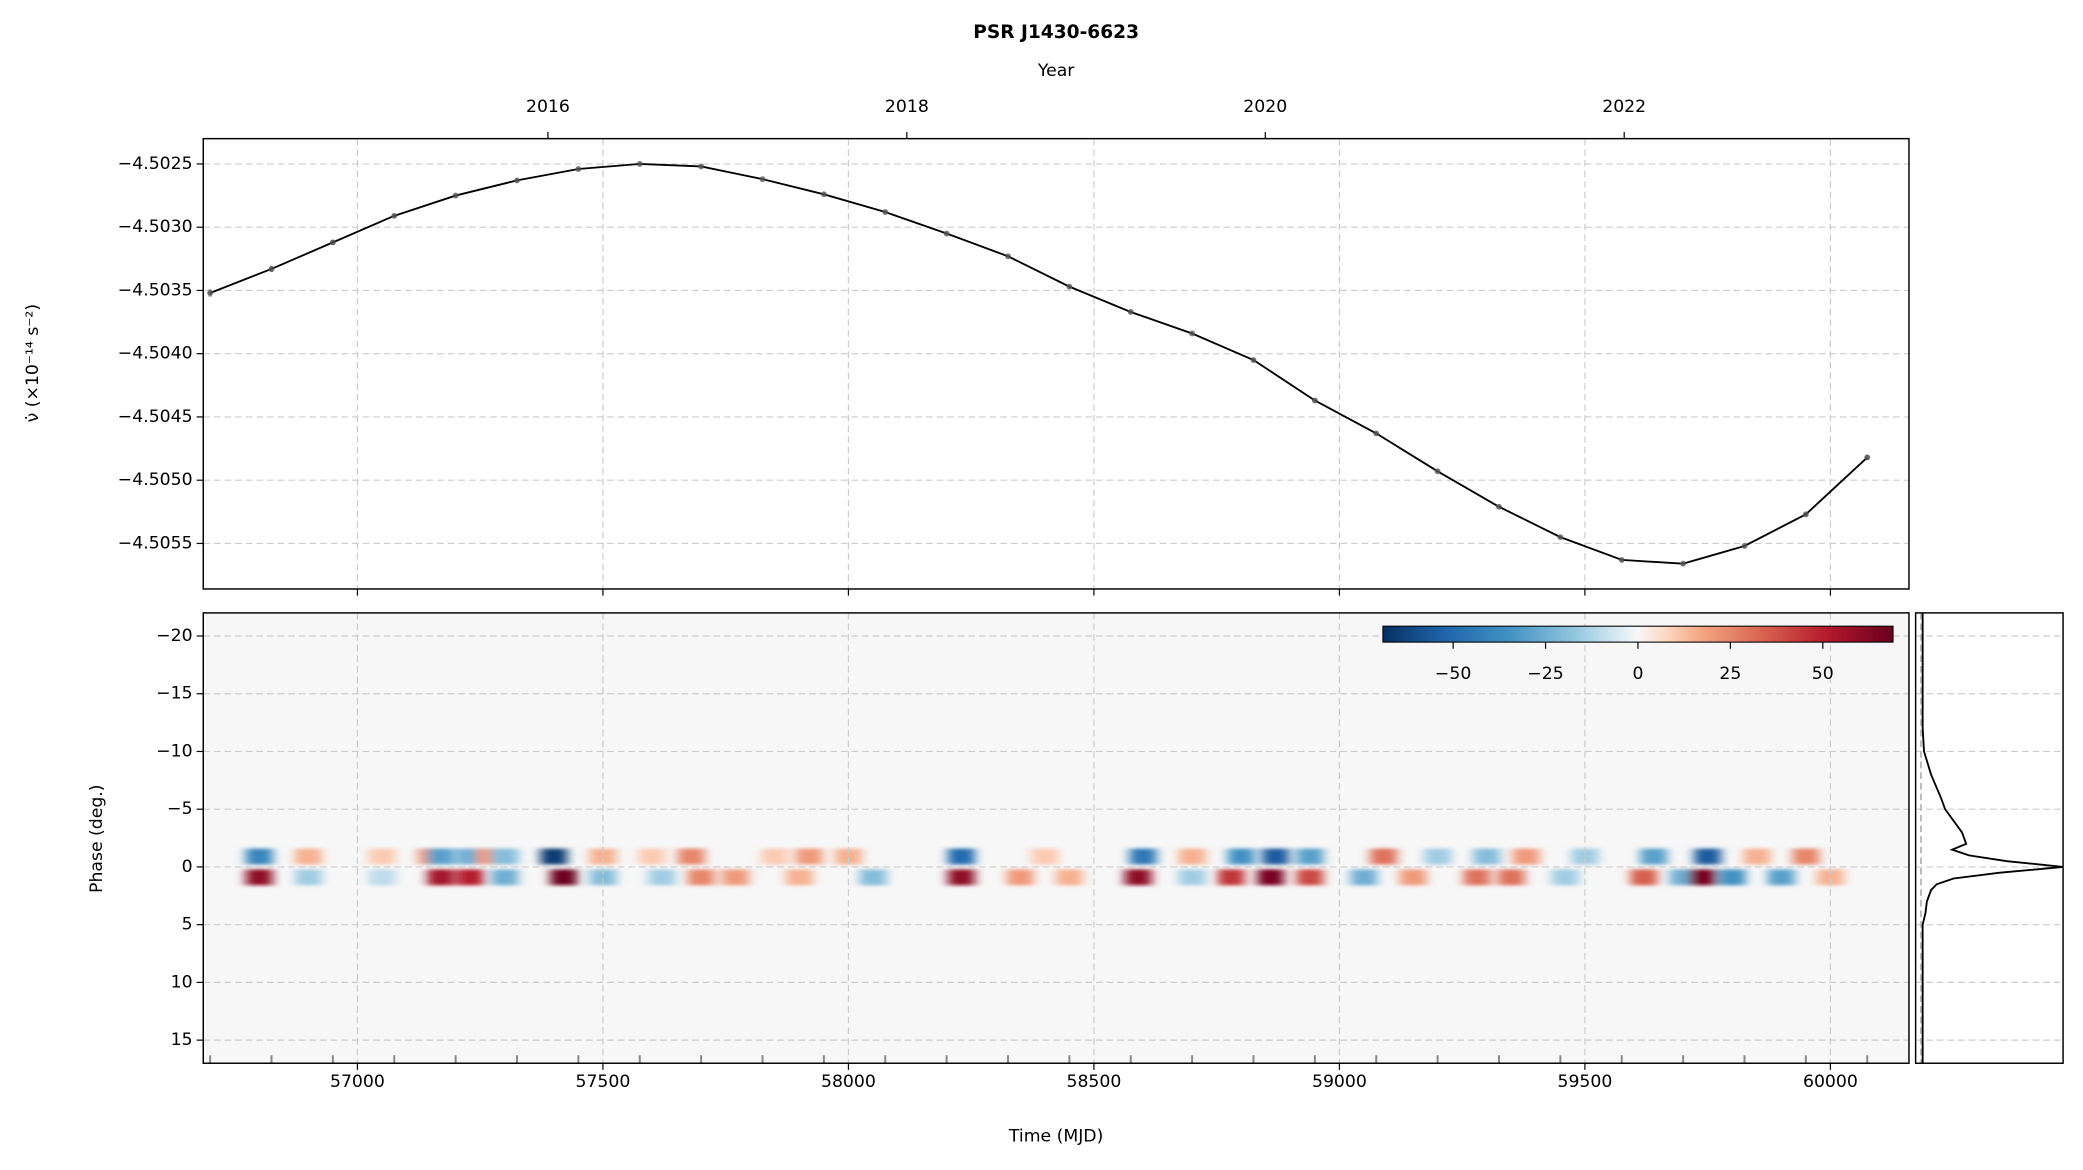  What do you see at coordinates (174, 636) in the screenshot?
I see `y-tick-label: −20` at bounding box center [174, 636].